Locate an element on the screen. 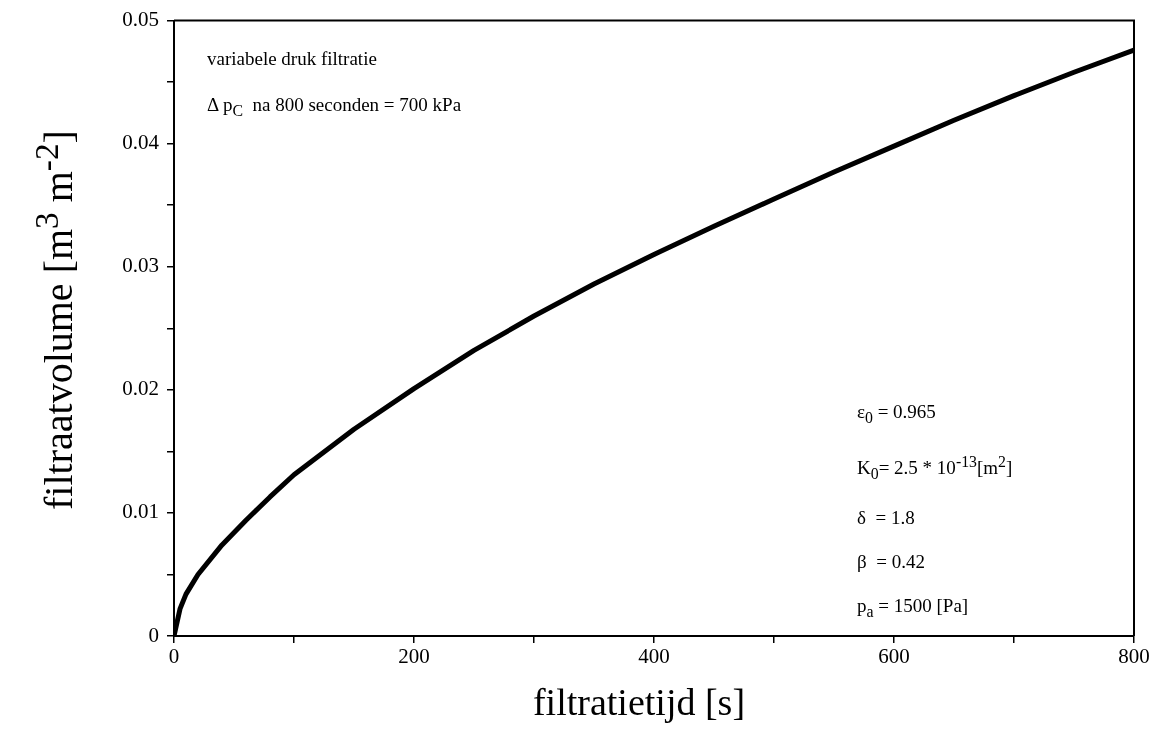  x-tick-label: 400 is located at coordinates (654, 656).